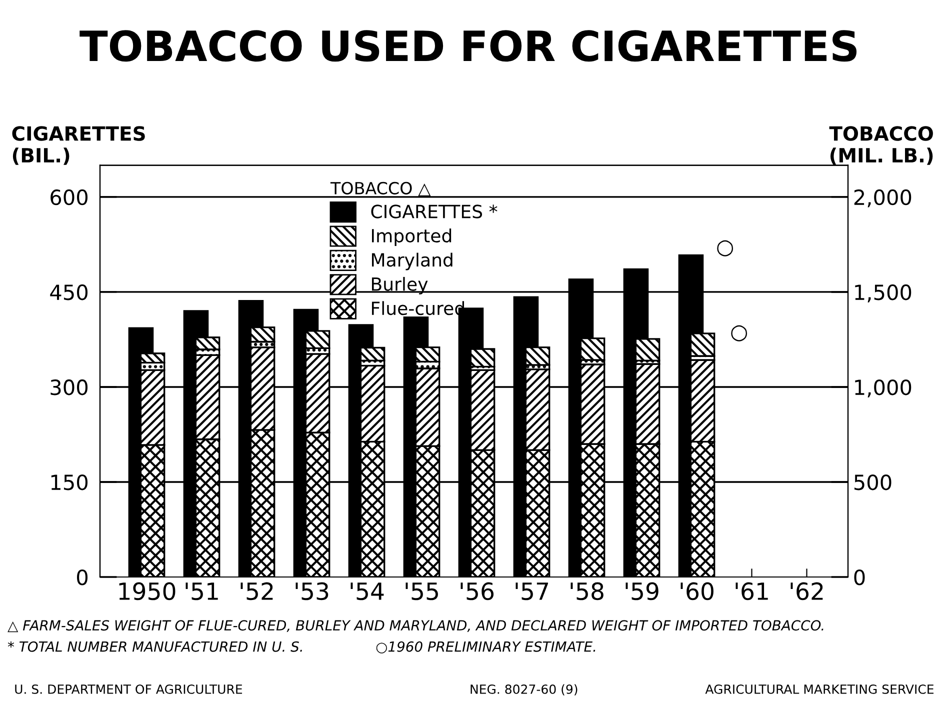  What do you see at coordinates (312, 591) in the screenshot?
I see `x-tick-label: '53` at bounding box center [312, 591].